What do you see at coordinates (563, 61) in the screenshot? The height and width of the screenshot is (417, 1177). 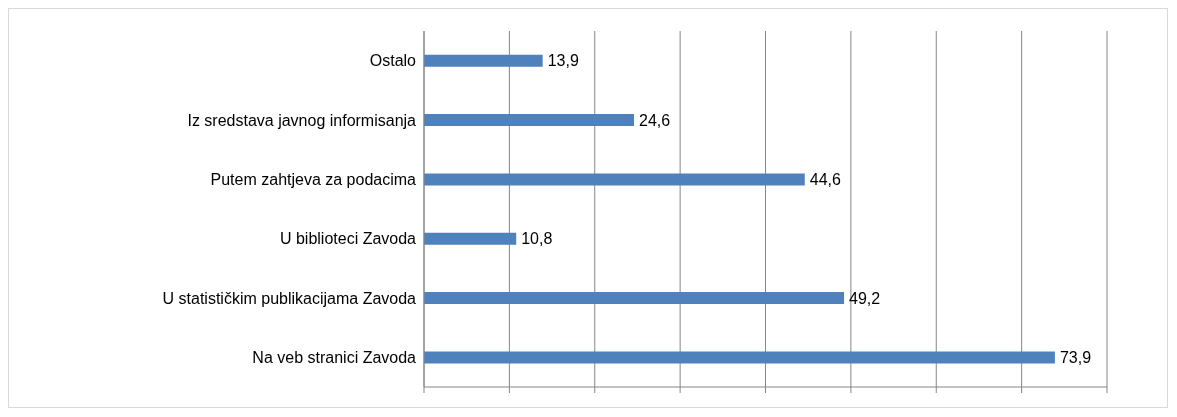 I see `data-label: 13,9` at bounding box center [563, 61].